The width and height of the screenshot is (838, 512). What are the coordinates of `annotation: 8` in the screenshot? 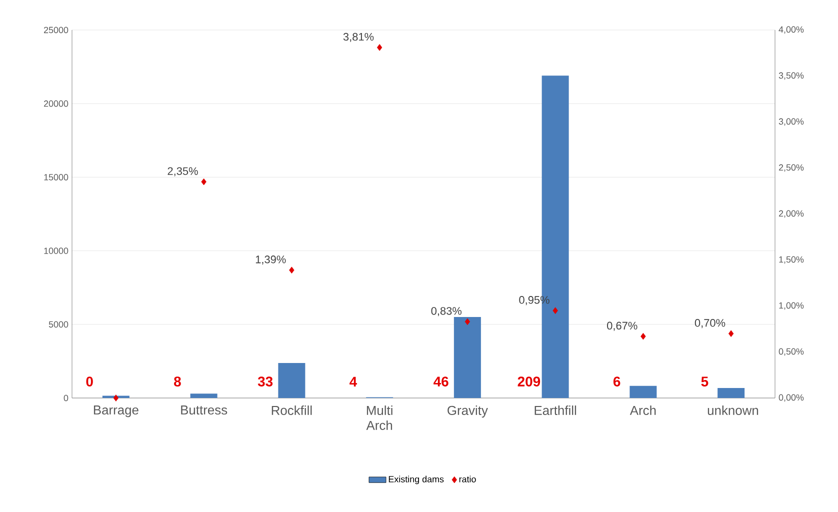 It's located at (177, 381).